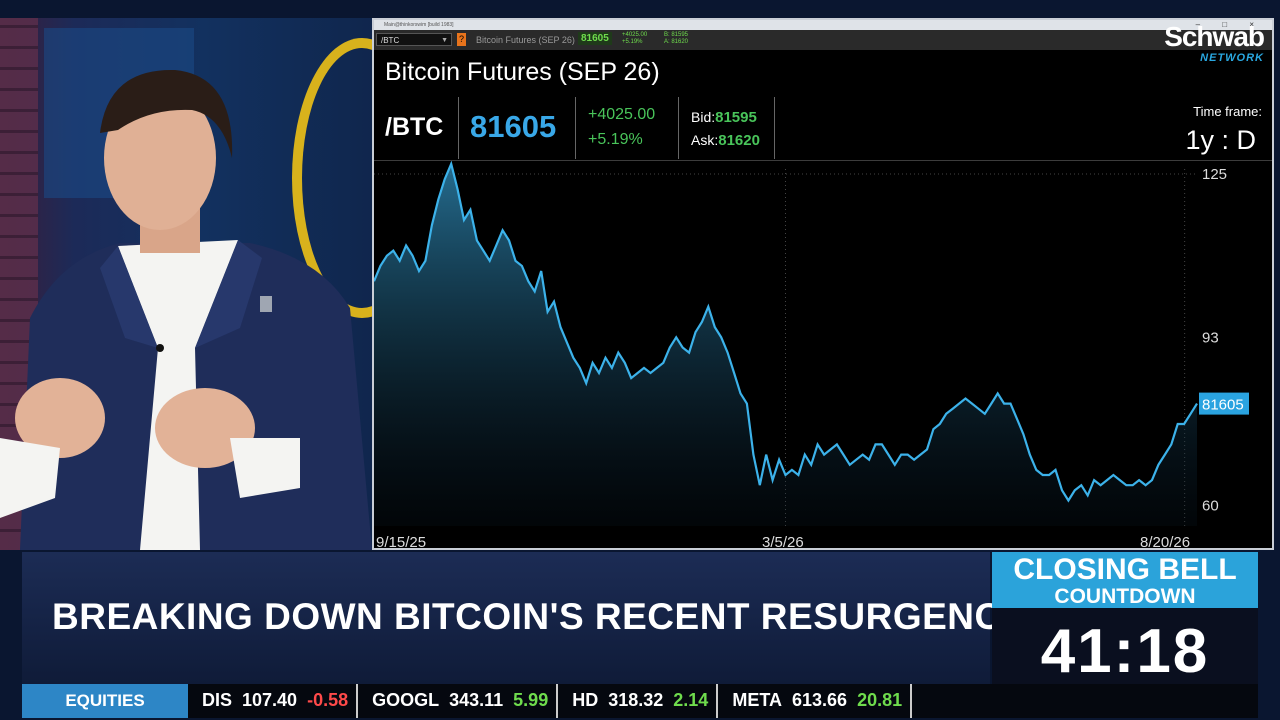  I want to click on symbol-selector: /BTC ▼, so click(414, 39).